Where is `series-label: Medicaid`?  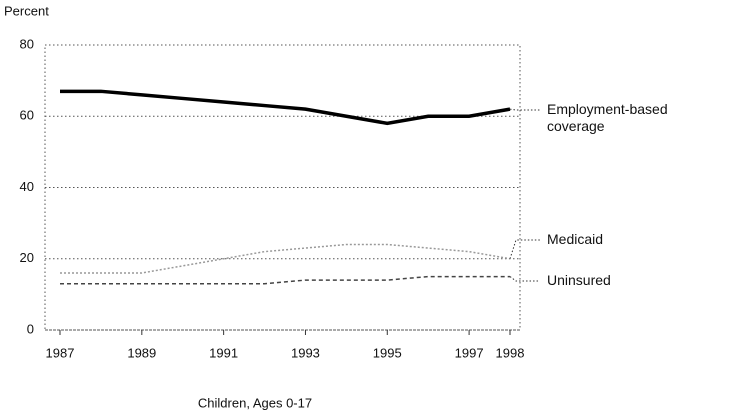 series-label: Medicaid is located at coordinates (575, 239).